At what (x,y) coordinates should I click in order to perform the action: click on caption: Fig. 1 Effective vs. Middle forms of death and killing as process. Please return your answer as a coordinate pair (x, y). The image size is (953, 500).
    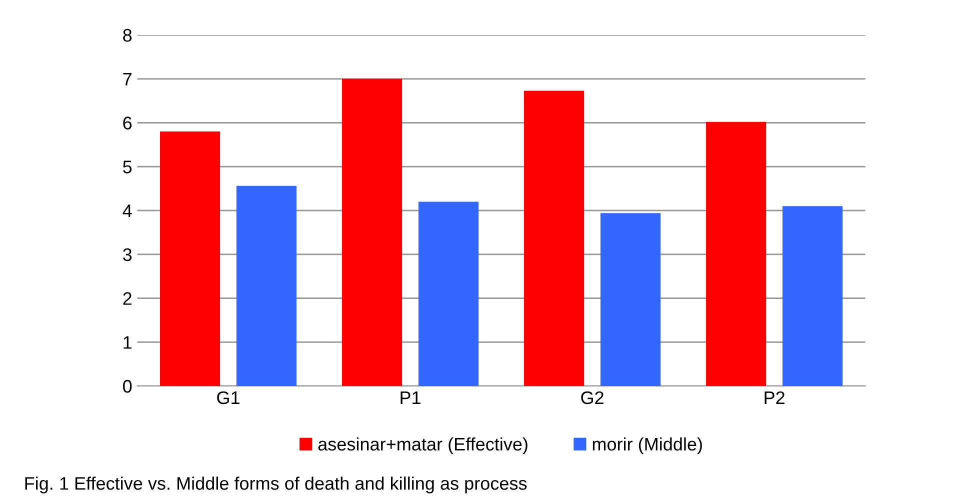
    Looking at the image, I should click on (276, 485).